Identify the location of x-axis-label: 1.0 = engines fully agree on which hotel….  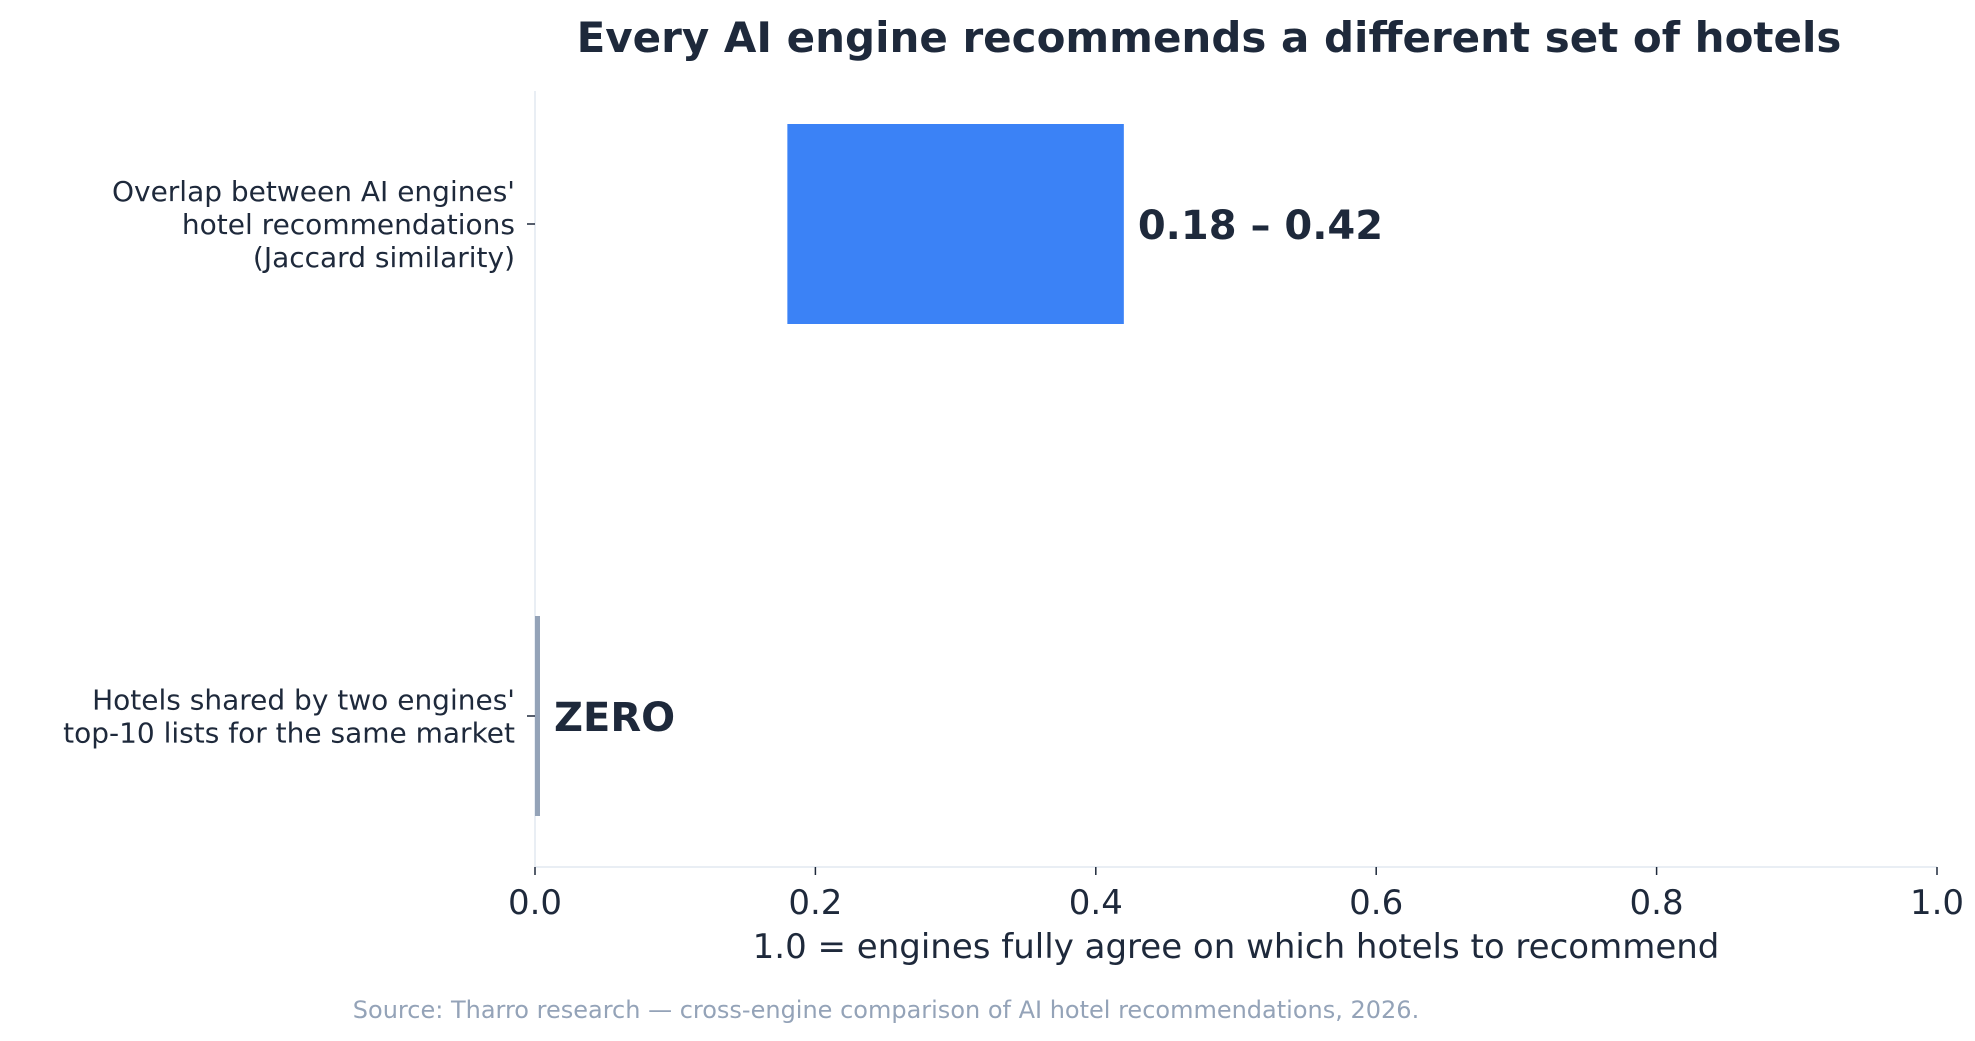
(1236, 947).